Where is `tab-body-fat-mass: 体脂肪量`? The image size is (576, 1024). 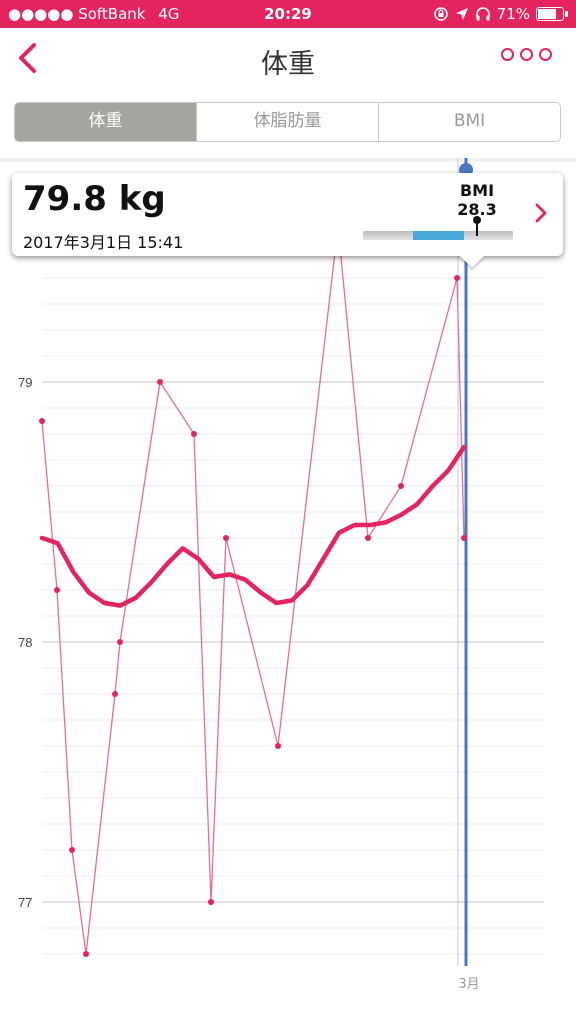
tab-body-fat-mass: 体脂肪量 is located at coordinates (287, 122).